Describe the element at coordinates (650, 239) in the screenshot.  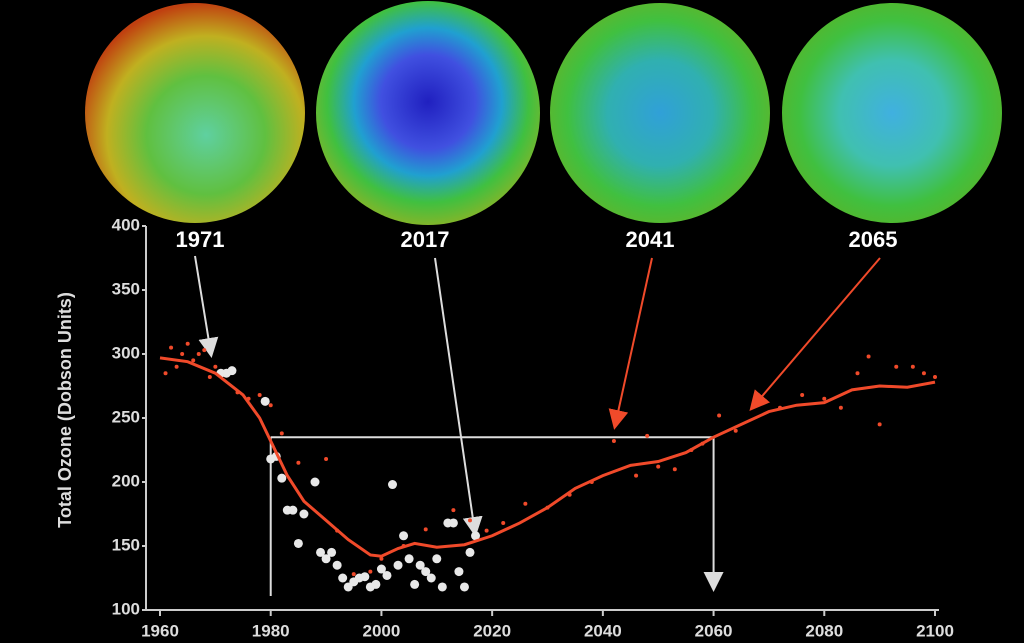
I see `annotation: 2041` at that location.